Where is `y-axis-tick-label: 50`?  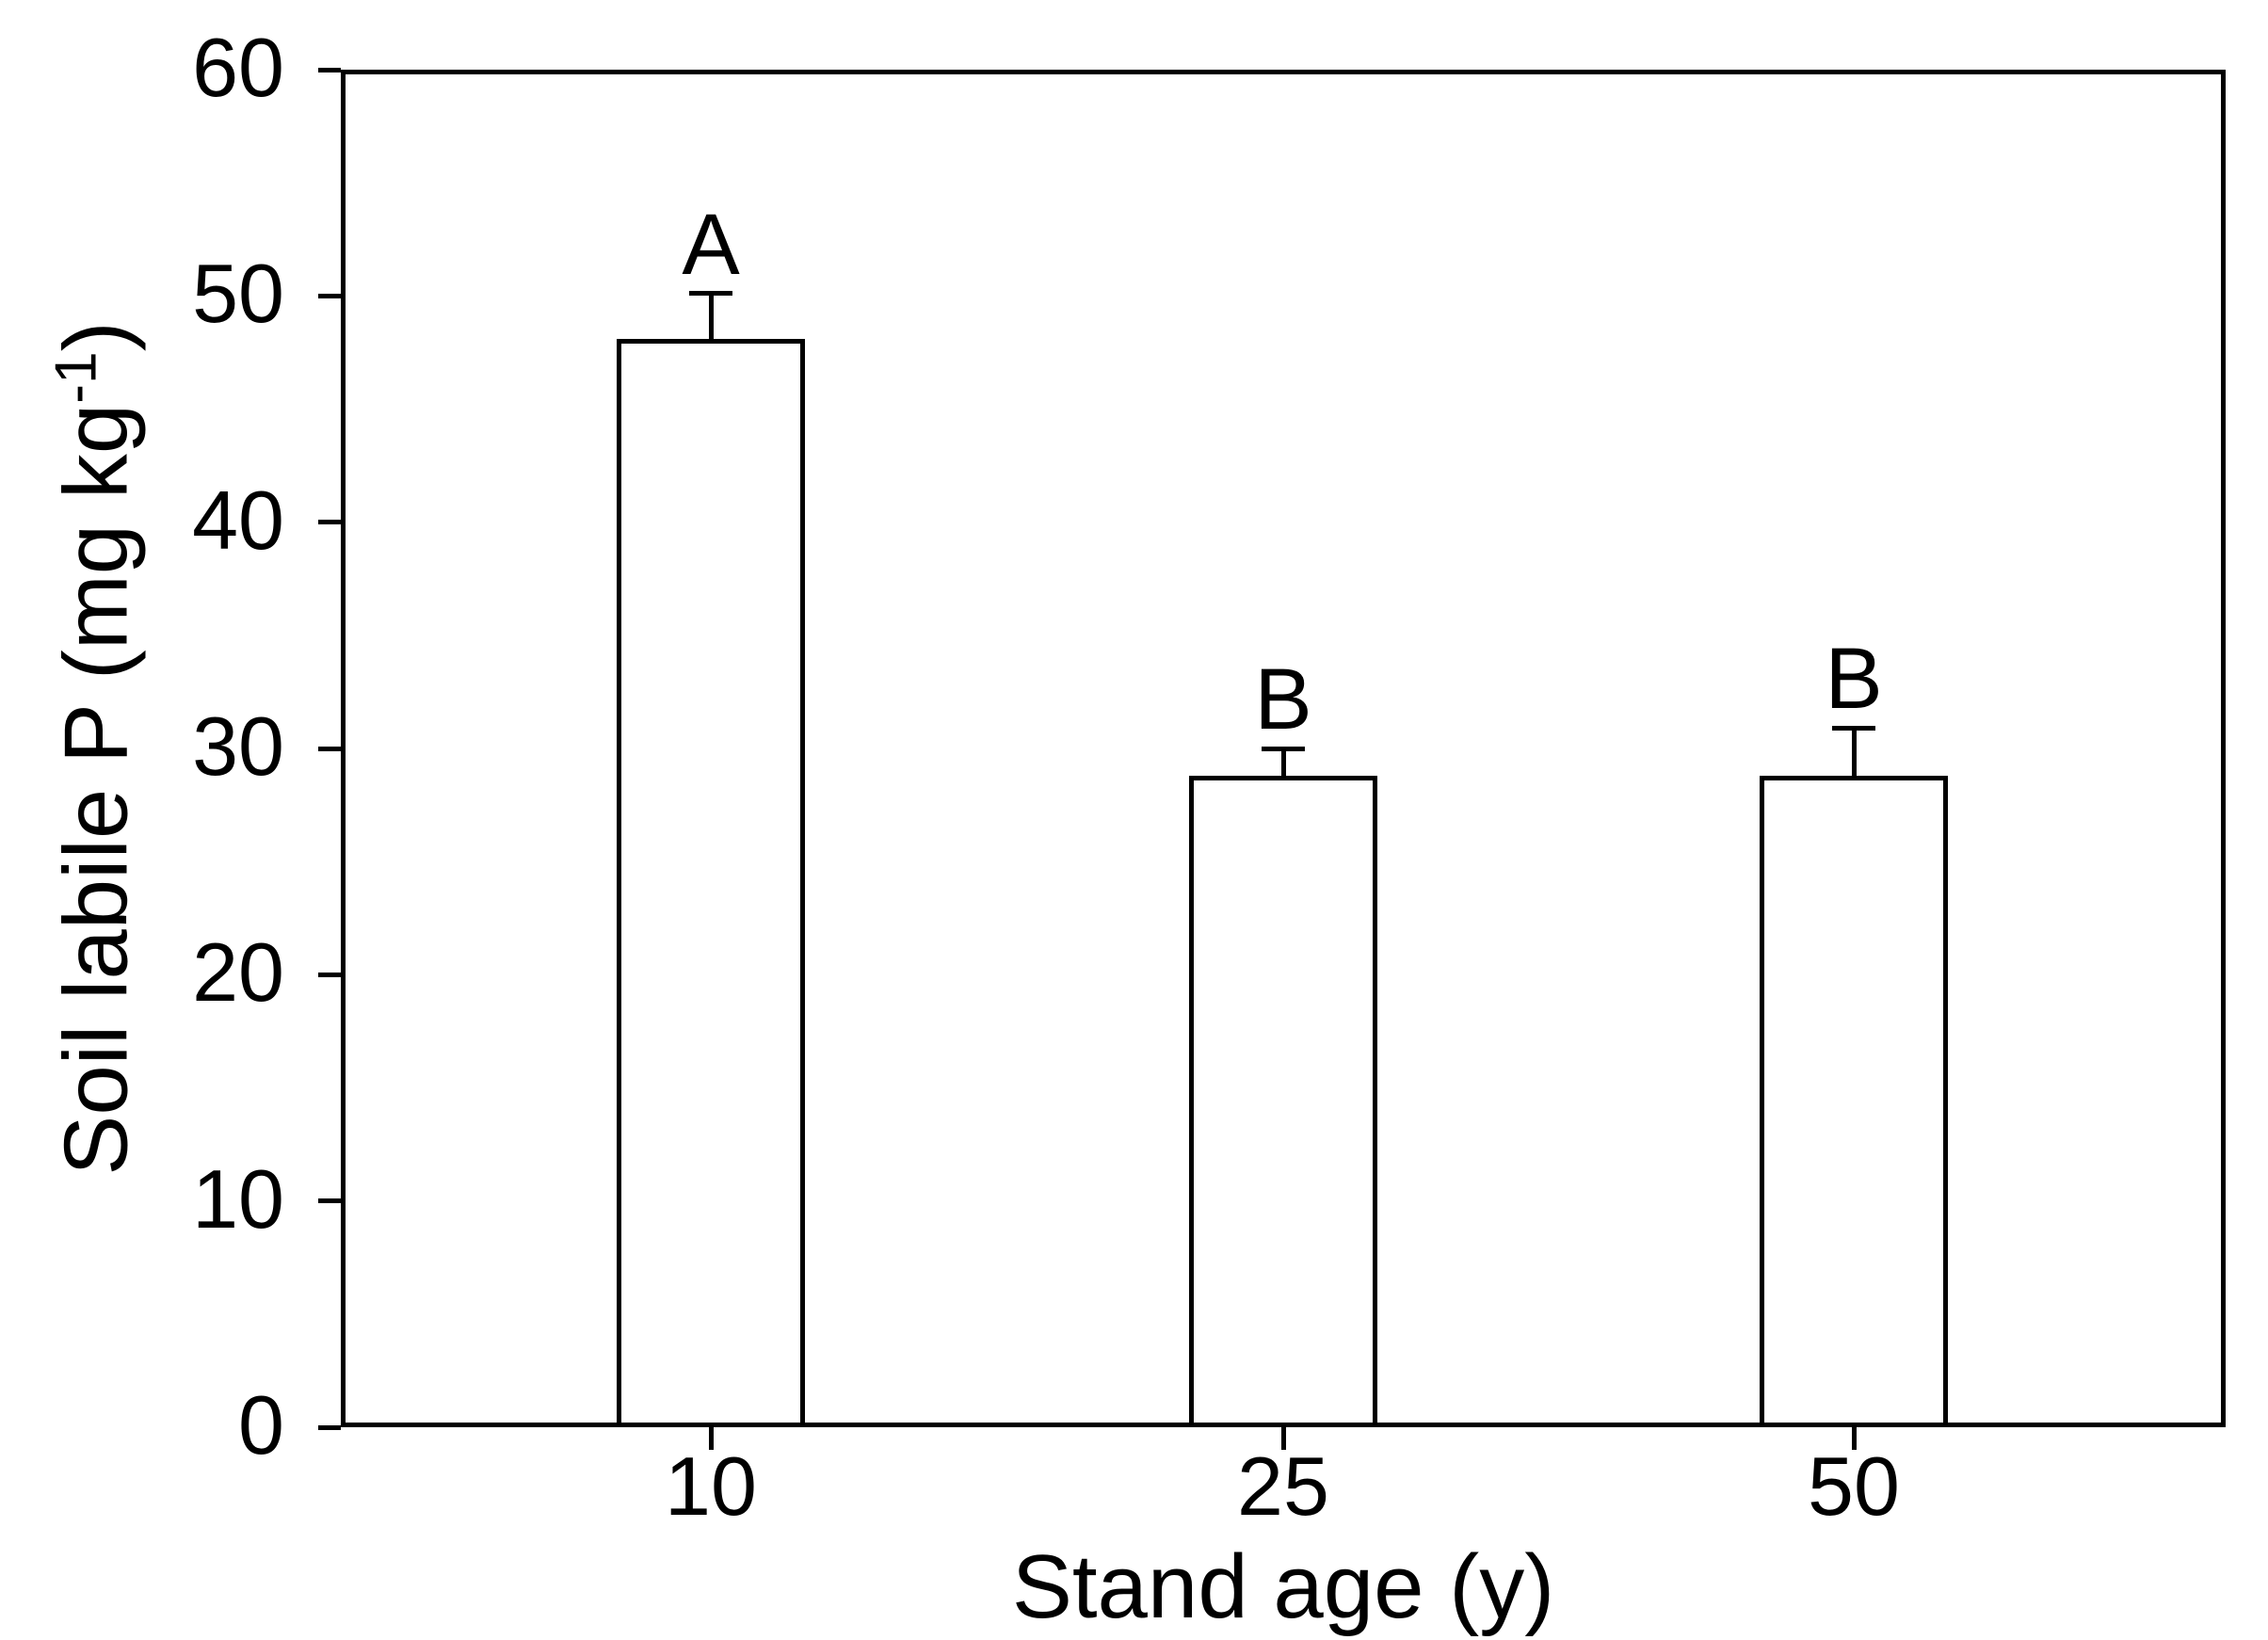
y-axis-tick-label: 50 is located at coordinates (238, 294).